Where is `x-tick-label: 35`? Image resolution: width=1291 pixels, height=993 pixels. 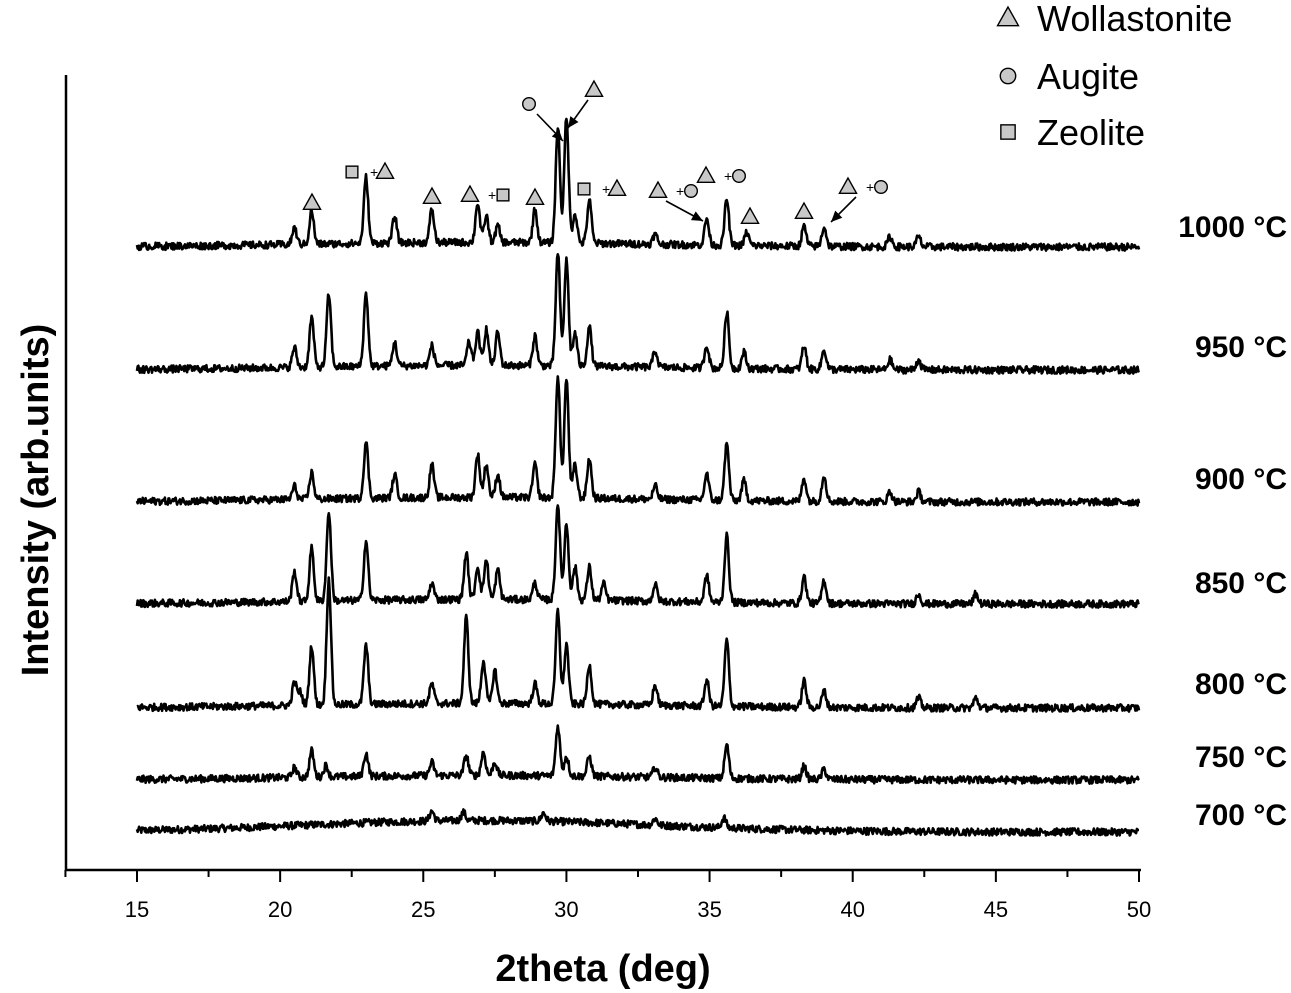 x-tick-label: 35 is located at coordinates (709, 909).